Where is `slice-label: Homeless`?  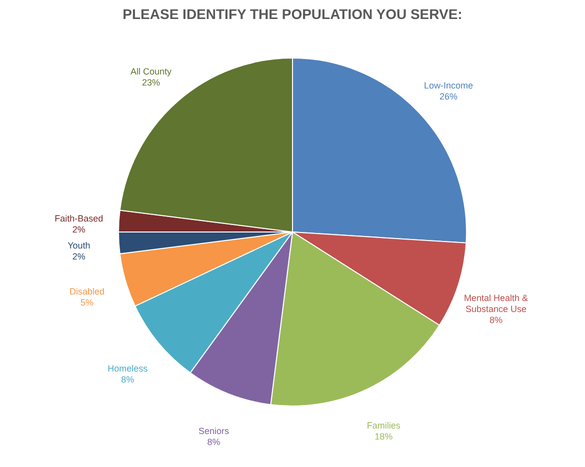
slice-label: Homeless is located at coordinates (128, 368).